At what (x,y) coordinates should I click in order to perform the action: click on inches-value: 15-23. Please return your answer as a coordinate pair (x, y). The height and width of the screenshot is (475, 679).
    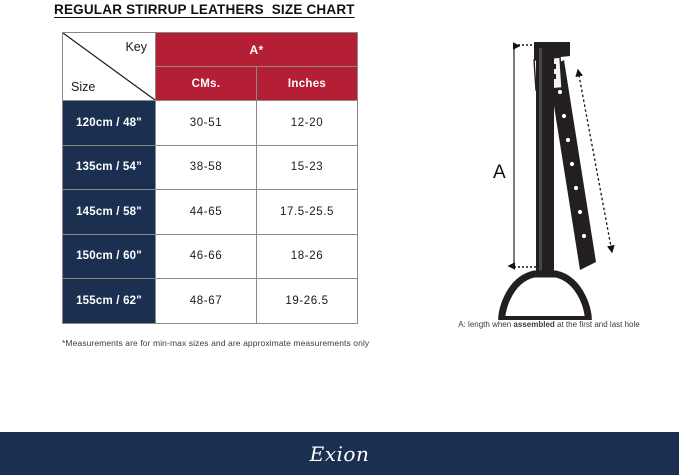
    Looking at the image, I should click on (307, 167).